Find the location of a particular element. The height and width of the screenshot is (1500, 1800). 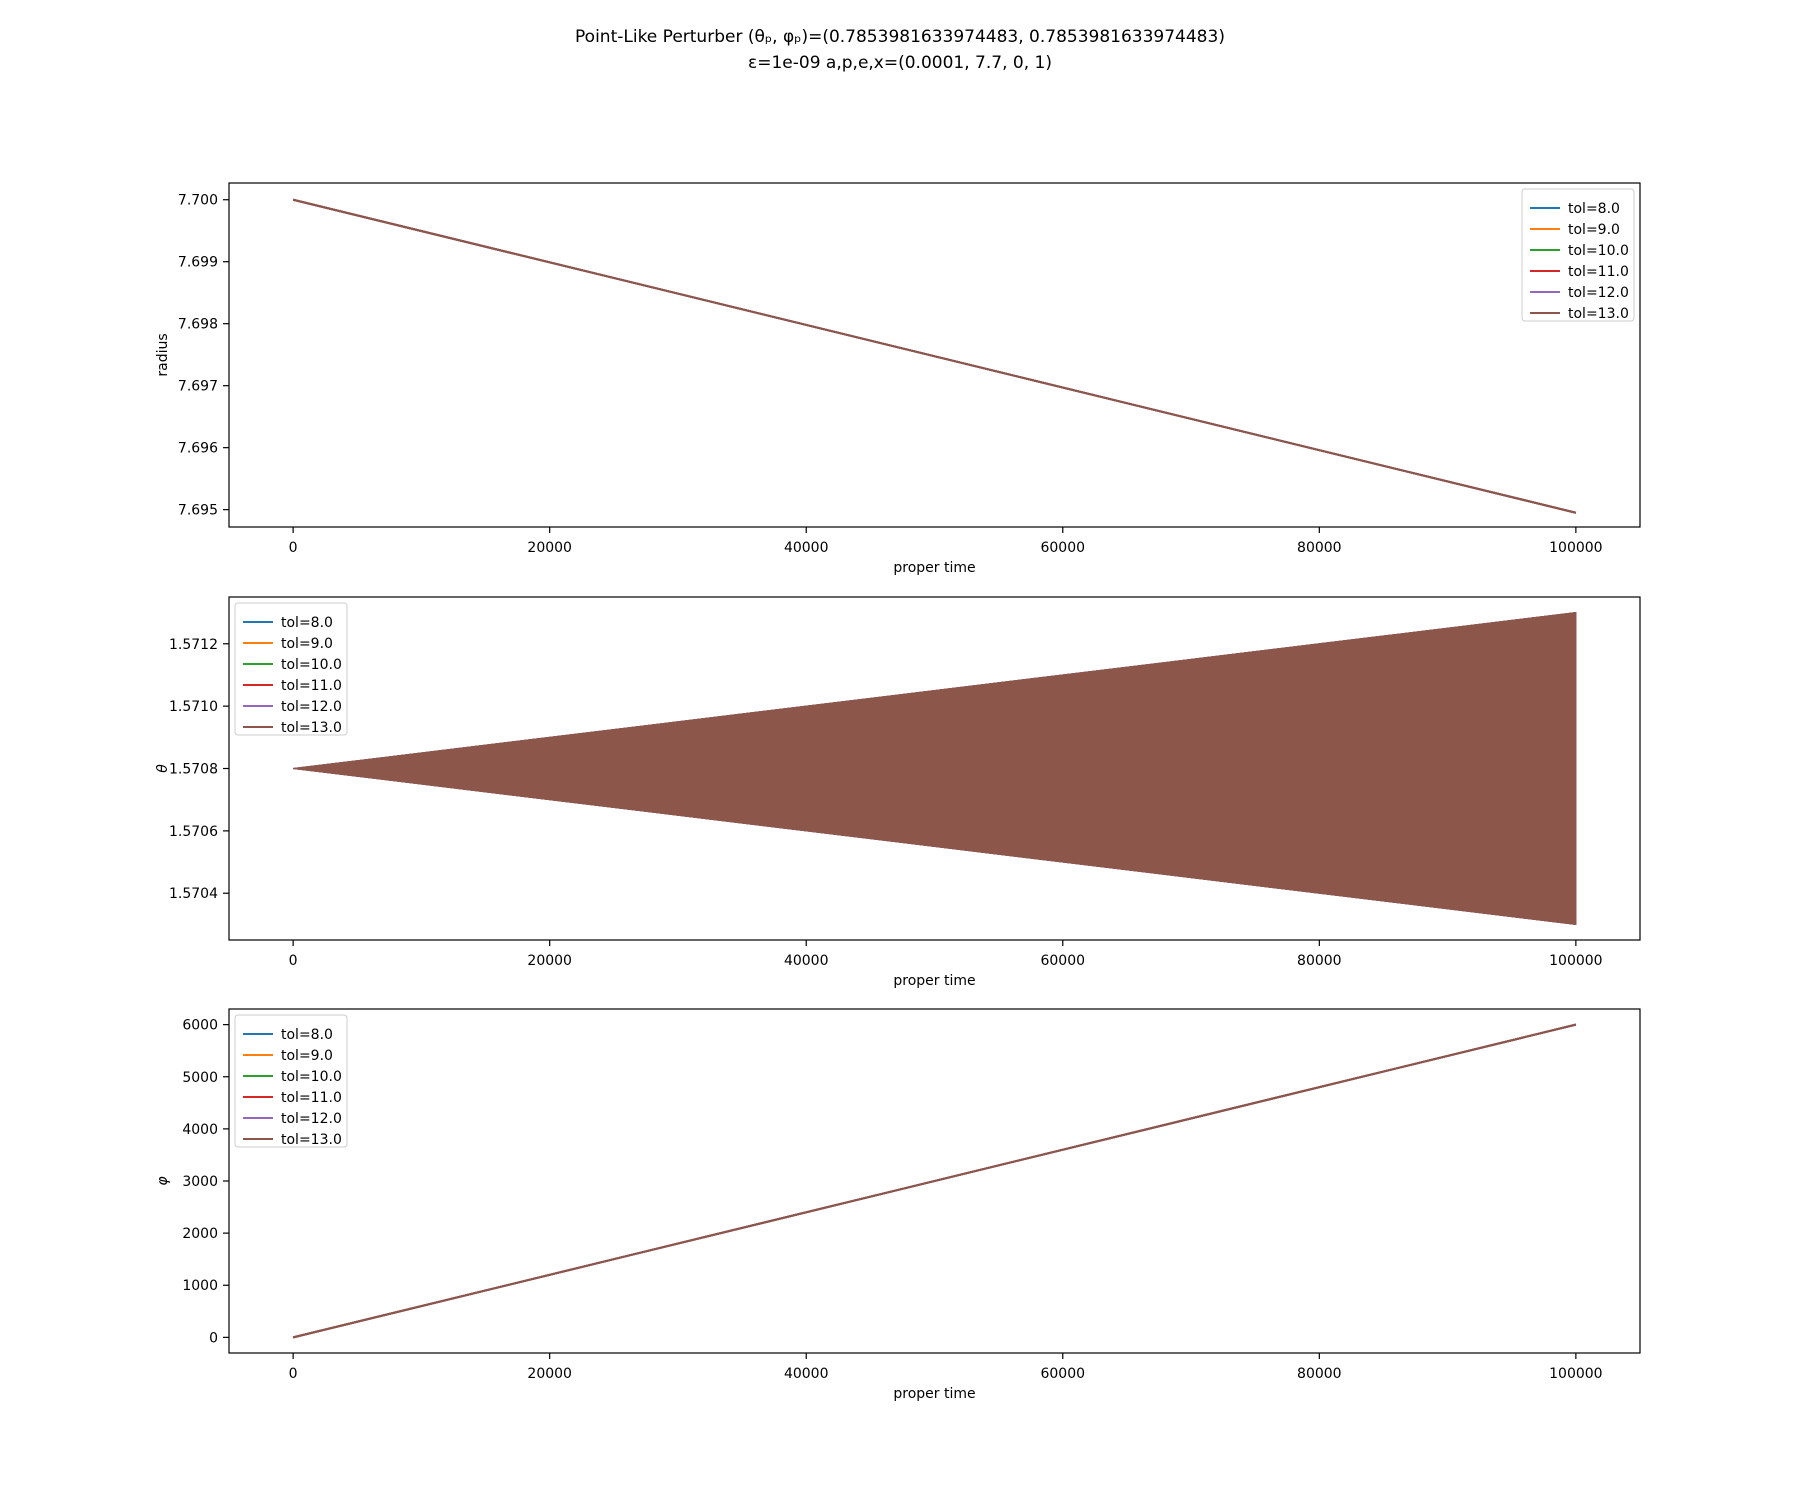

radius-legend-label: tol=9.0 is located at coordinates (1594, 230).